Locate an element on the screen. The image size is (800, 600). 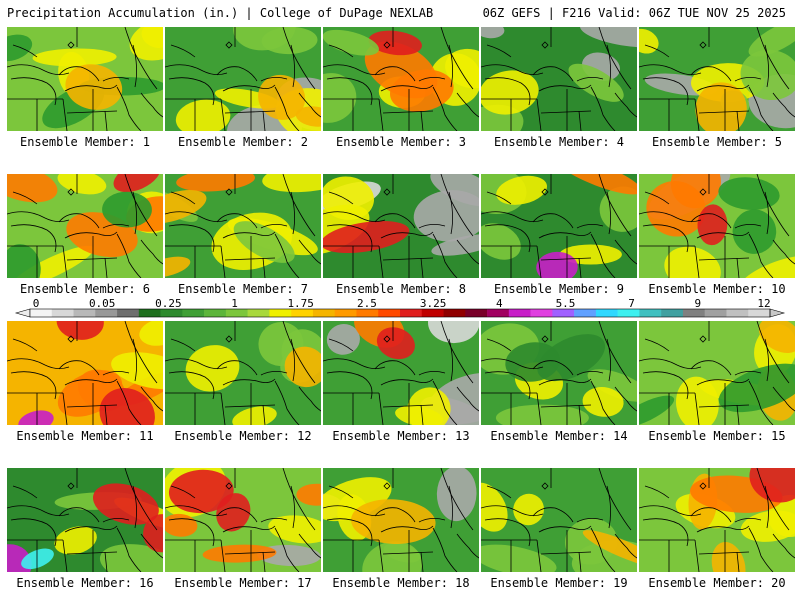
colorbar-tick-label: 0.25 is located at coordinates (168, 303).